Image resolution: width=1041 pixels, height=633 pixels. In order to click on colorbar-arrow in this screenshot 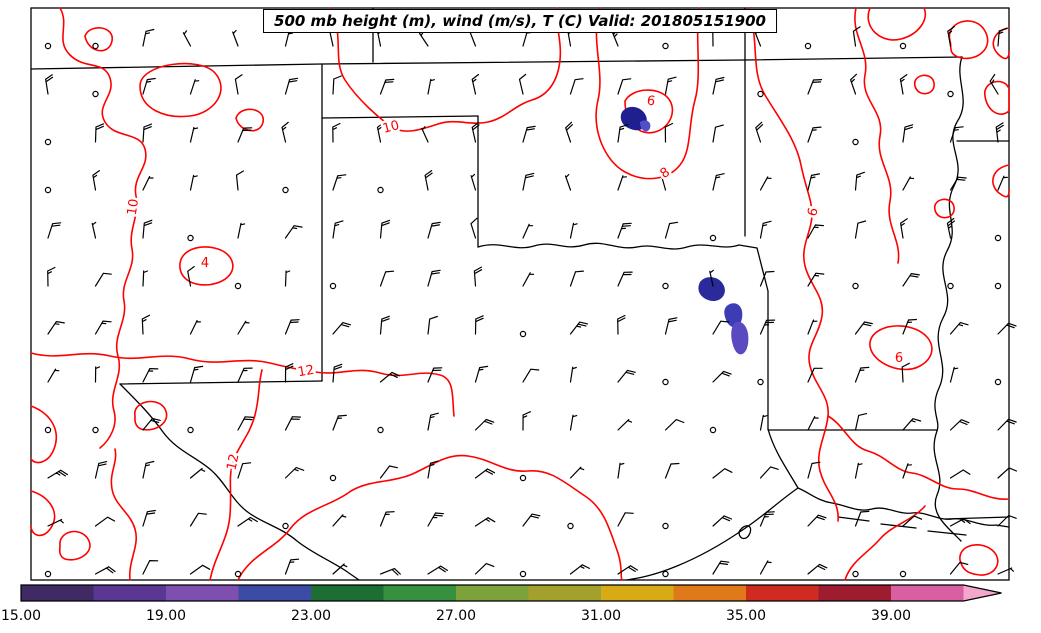, I will do `click(982, 593)`.